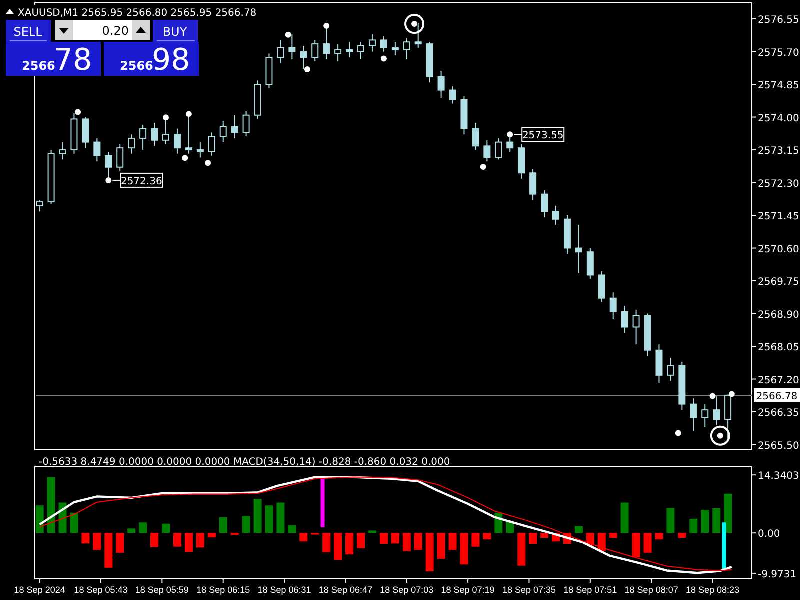  Describe the element at coordinates (591, 590) in the screenshot. I see `x-tick-label: 18 Sep 07:51` at that location.